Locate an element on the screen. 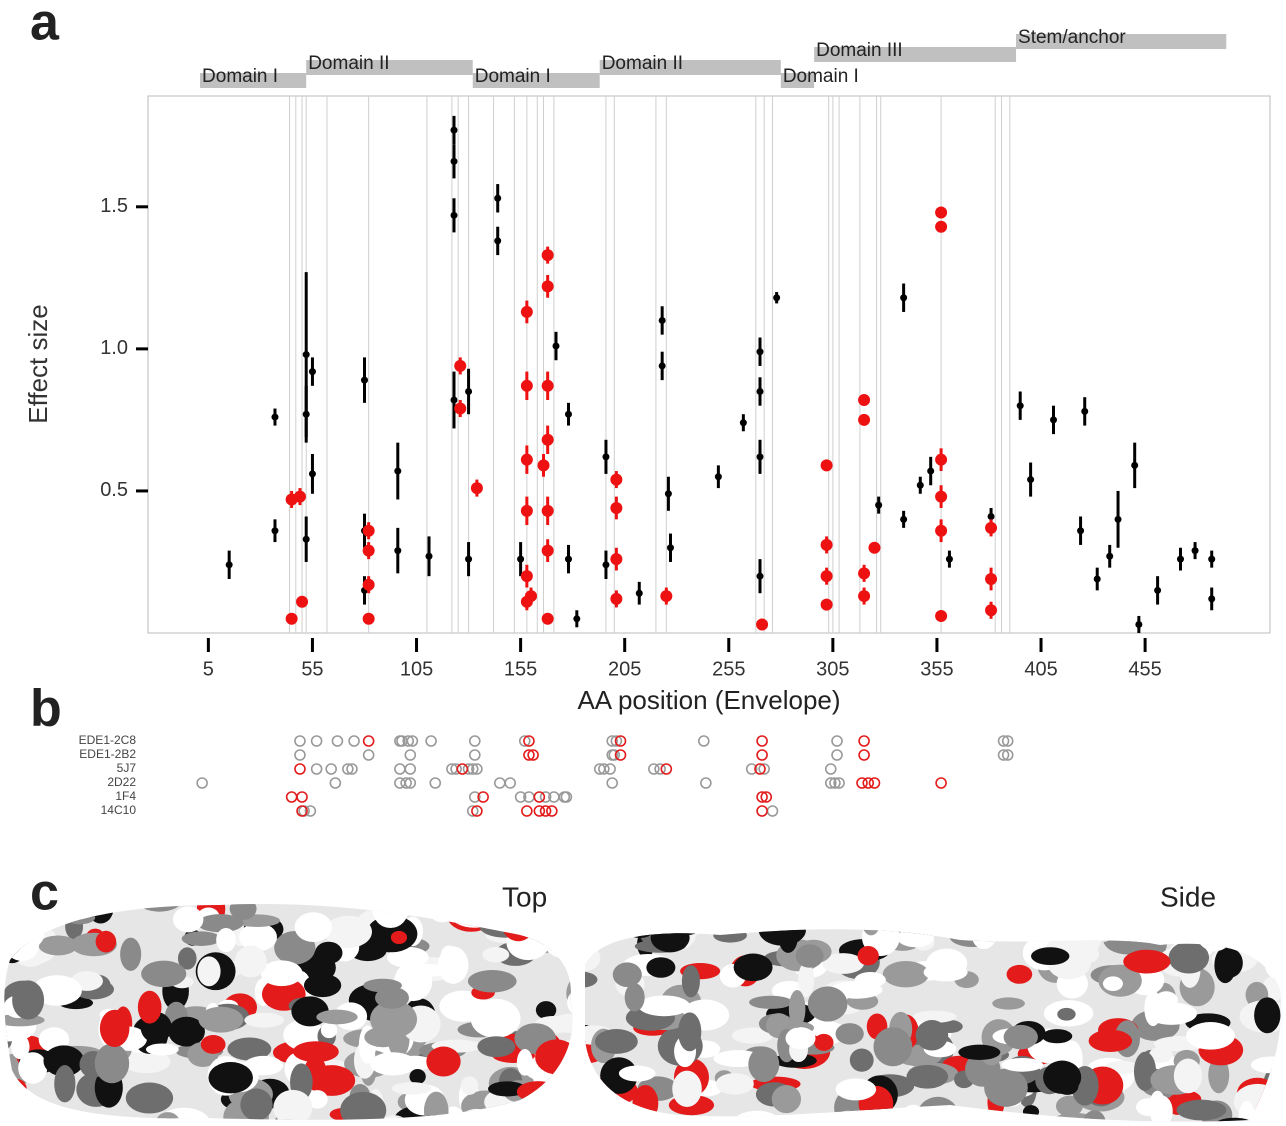  antibody-label: 14C10 is located at coordinates (119, 810).